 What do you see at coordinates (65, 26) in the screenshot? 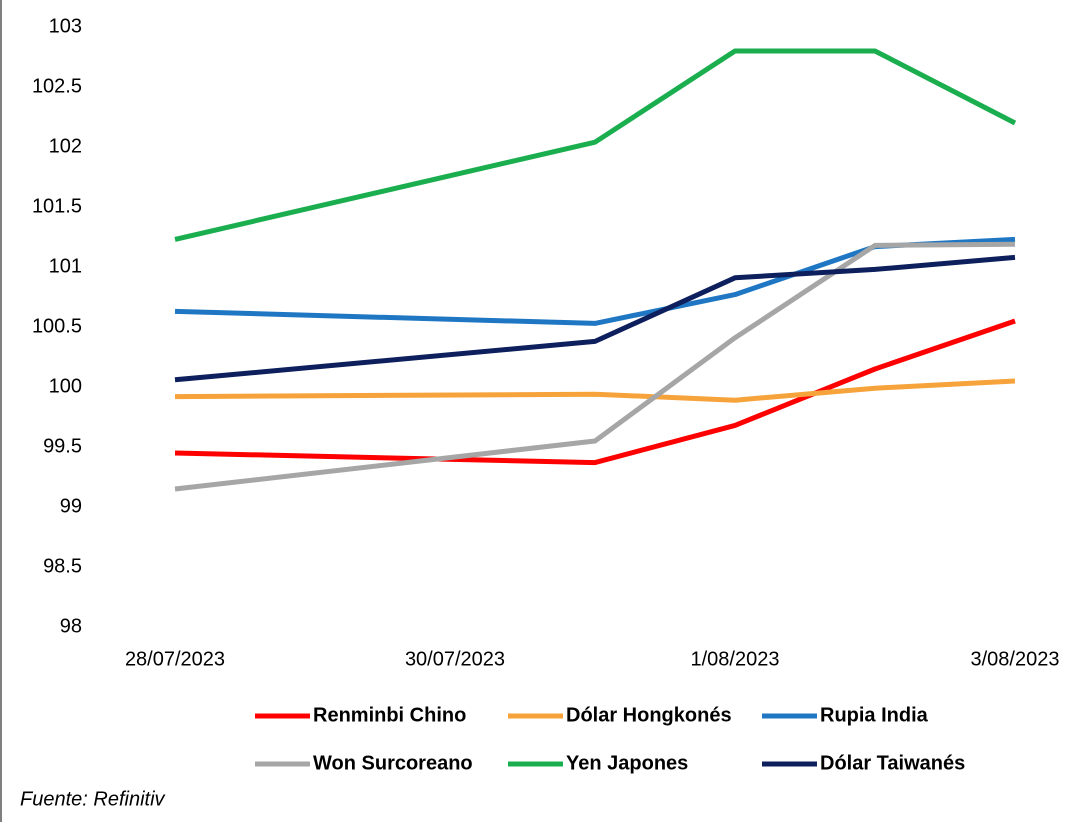
I see `y-tick-label: 103` at bounding box center [65, 26].